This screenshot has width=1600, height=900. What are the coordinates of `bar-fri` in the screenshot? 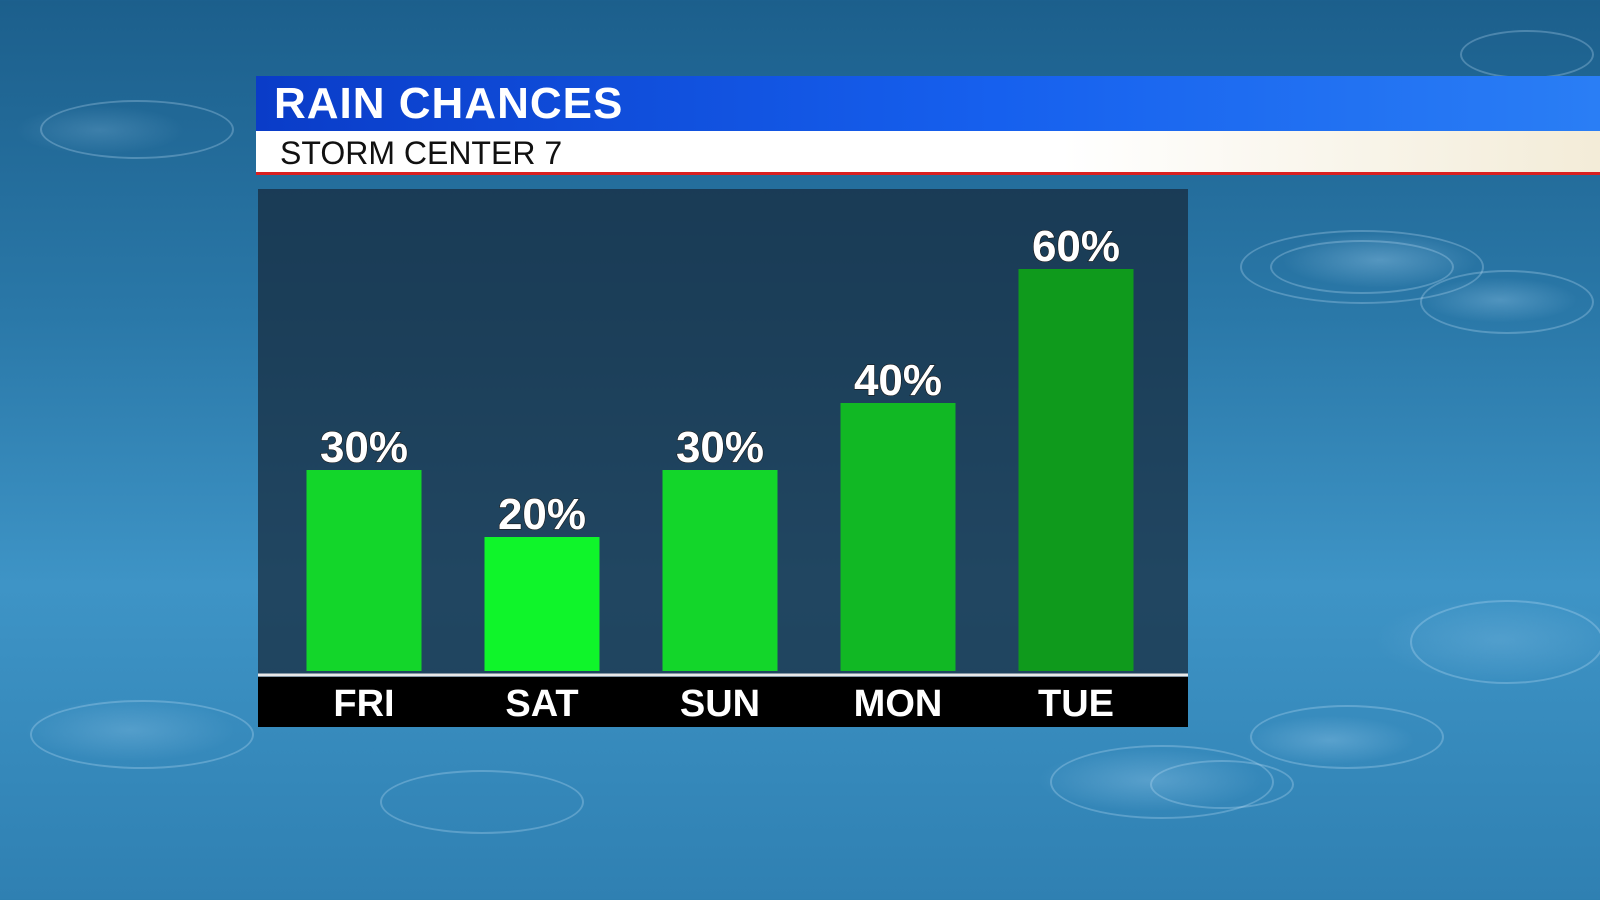 It's located at (364, 570).